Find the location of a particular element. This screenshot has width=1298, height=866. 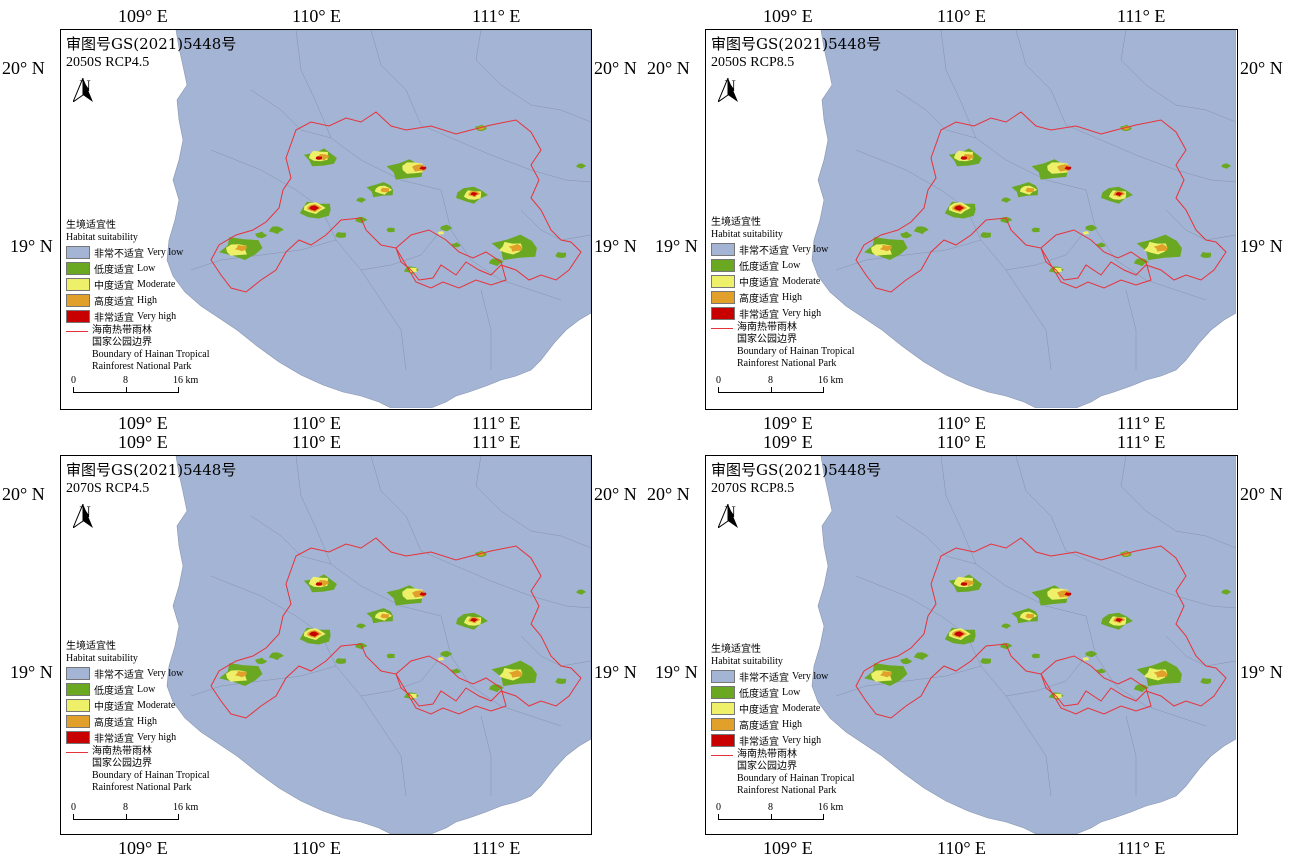

park-boundary is located at coordinates (1096, 259).